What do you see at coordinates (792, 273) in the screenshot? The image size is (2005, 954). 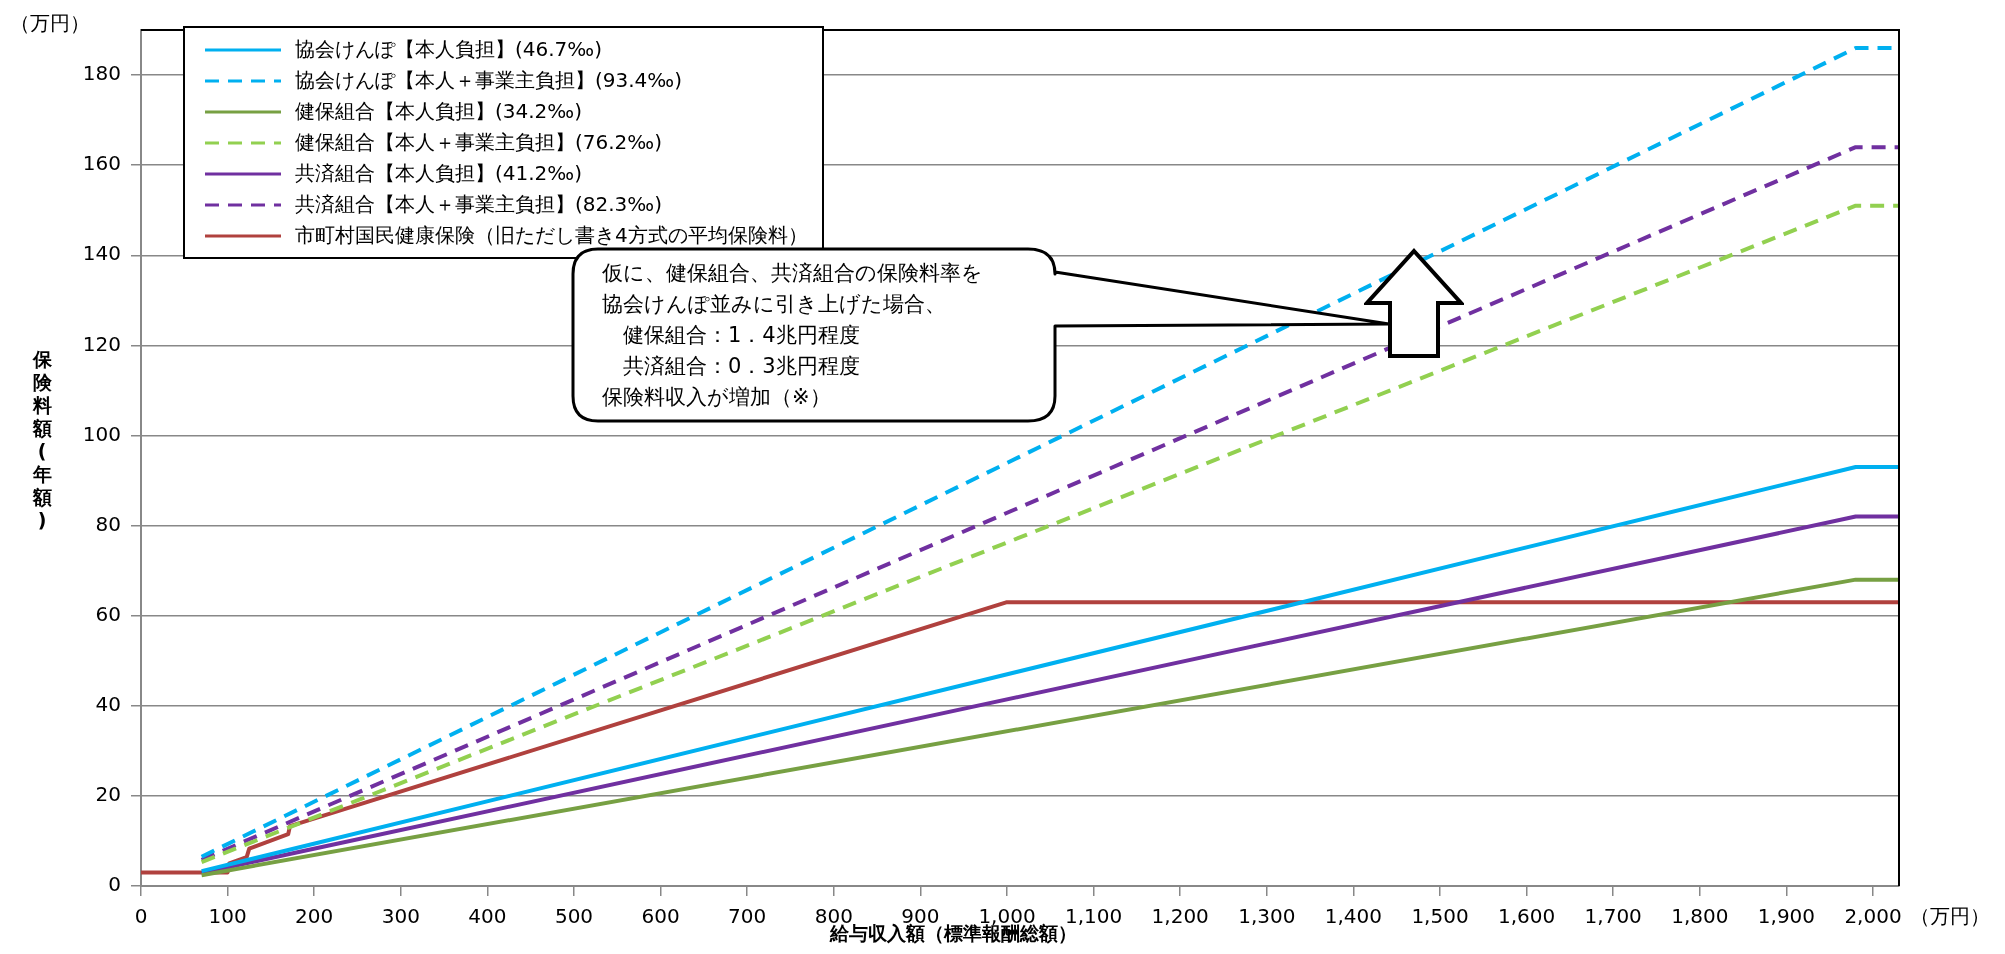 I see `annotation: 仮に、健保組合、共済組合の保険料率を` at bounding box center [792, 273].